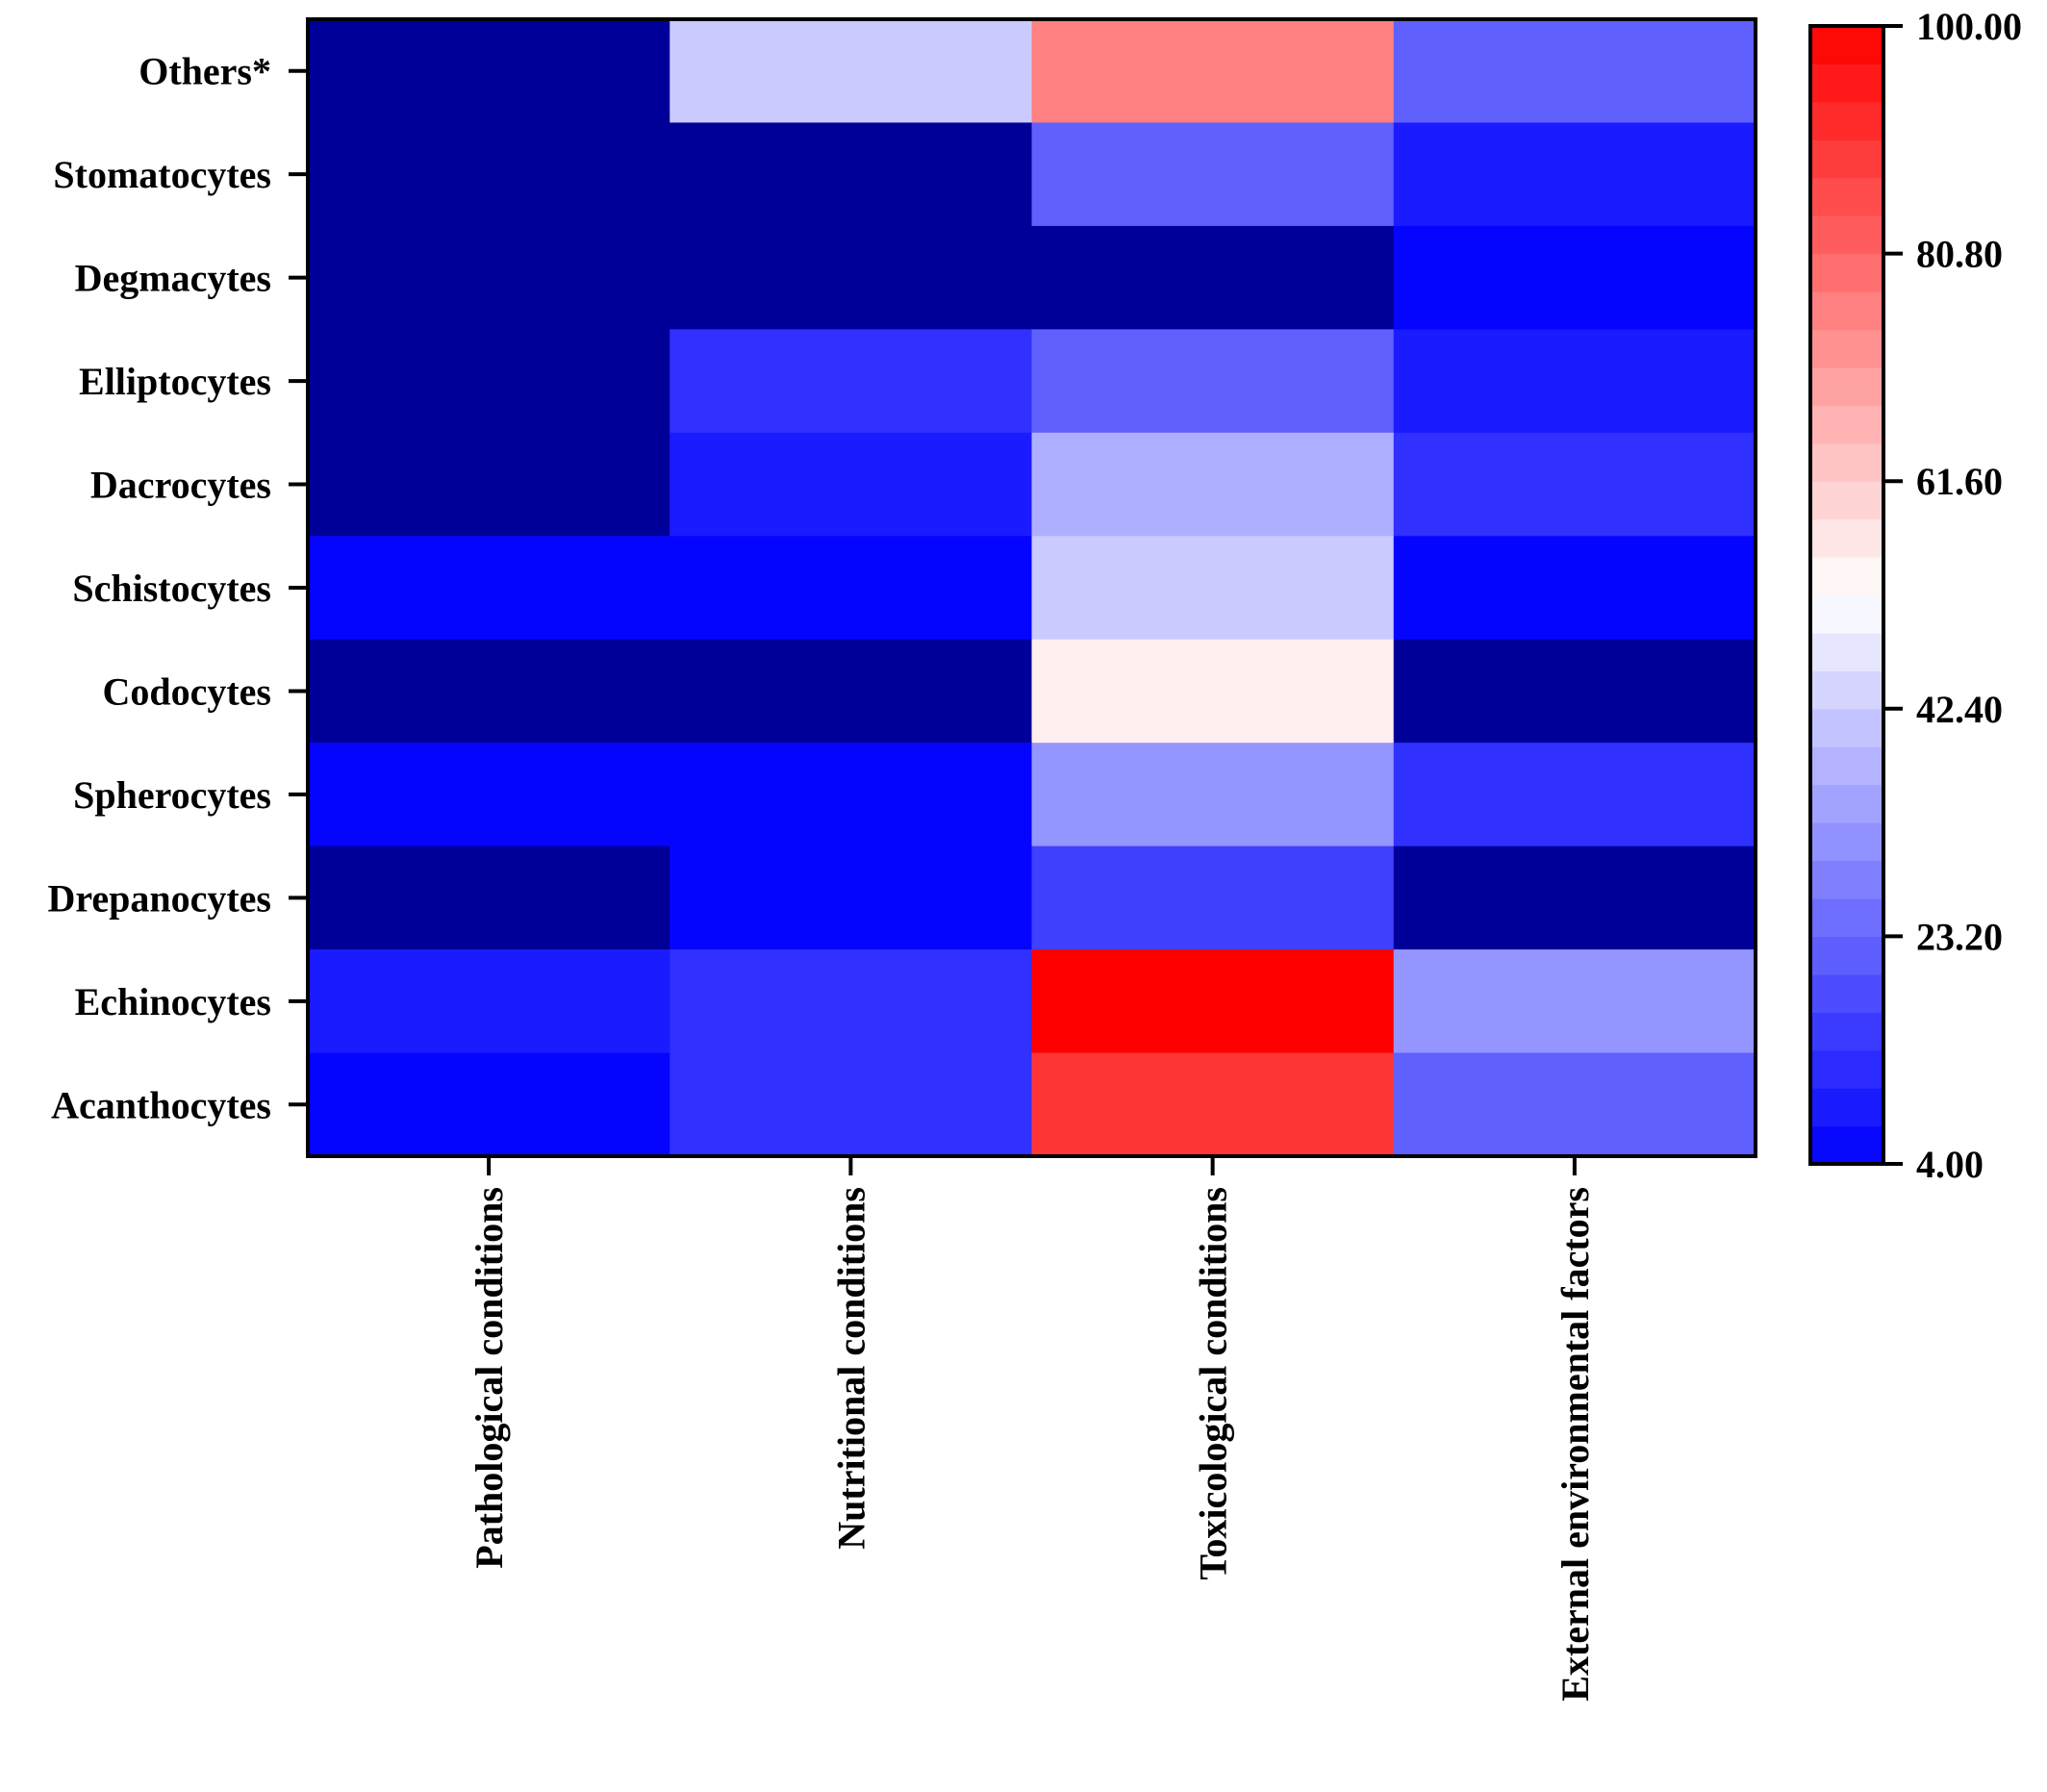 The width and height of the screenshot is (2047, 1792). Describe the element at coordinates (850, 1369) in the screenshot. I see `x-tick-label: Nutritional conditions` at that location.